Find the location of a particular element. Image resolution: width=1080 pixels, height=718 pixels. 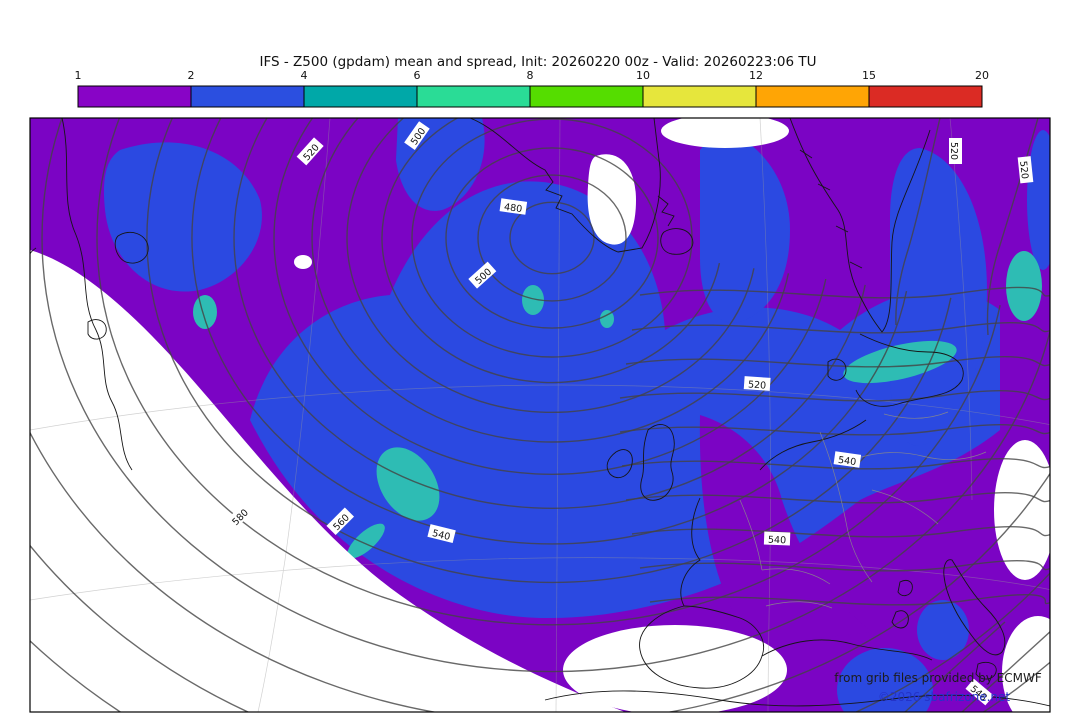

colorbar-tick: 10 is located at coordinates (643, 75).